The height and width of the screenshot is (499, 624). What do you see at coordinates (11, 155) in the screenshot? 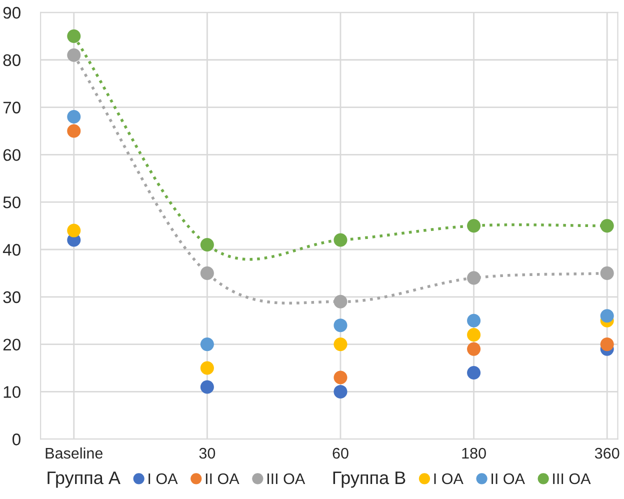
I see `y-tick-label: 60` at bounding box center [11, 155].